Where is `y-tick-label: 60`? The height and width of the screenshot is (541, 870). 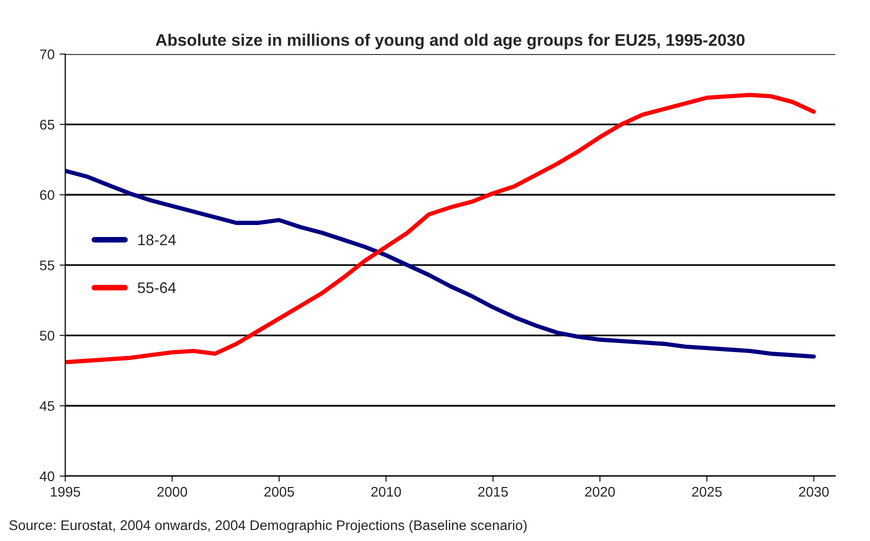
y-tick-label: 60 is located at coordinates (47, 195).